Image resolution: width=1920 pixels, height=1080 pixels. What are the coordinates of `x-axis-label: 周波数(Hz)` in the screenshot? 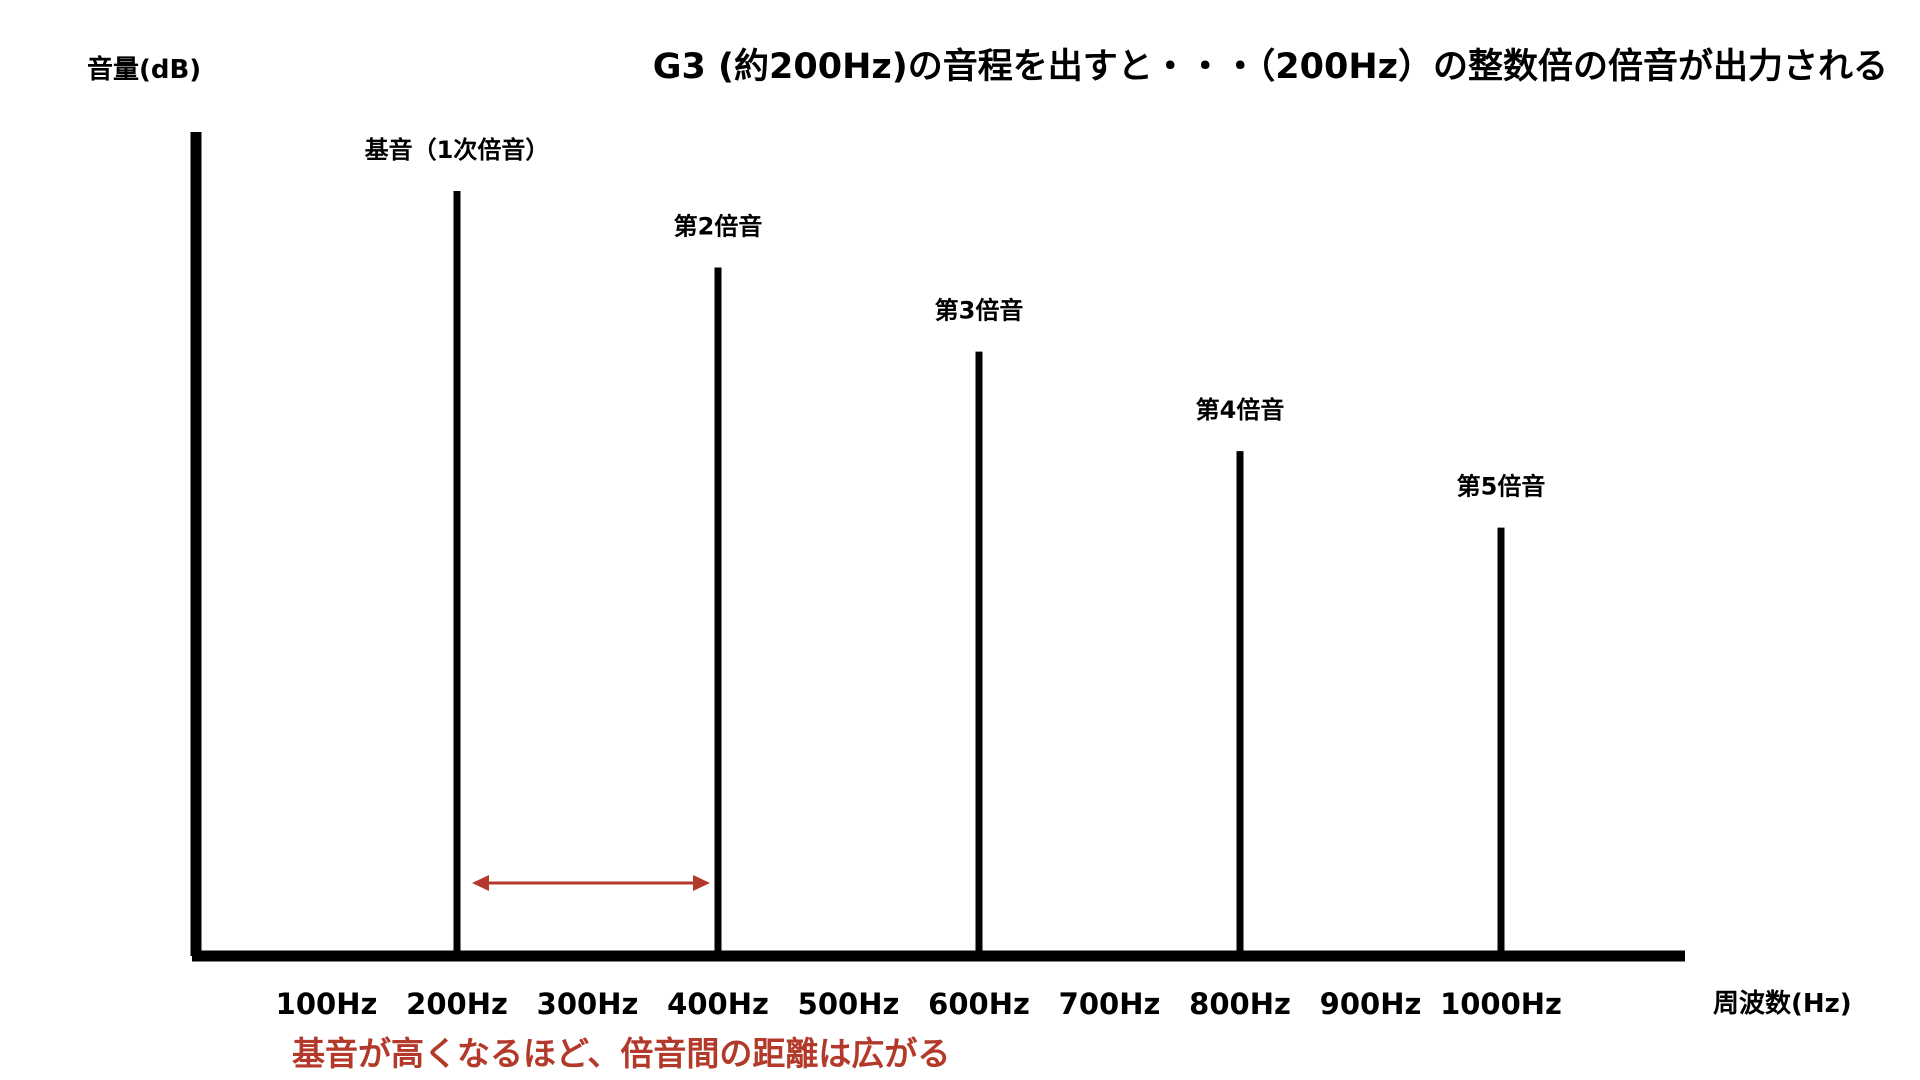 It's located at (1782, 1004).